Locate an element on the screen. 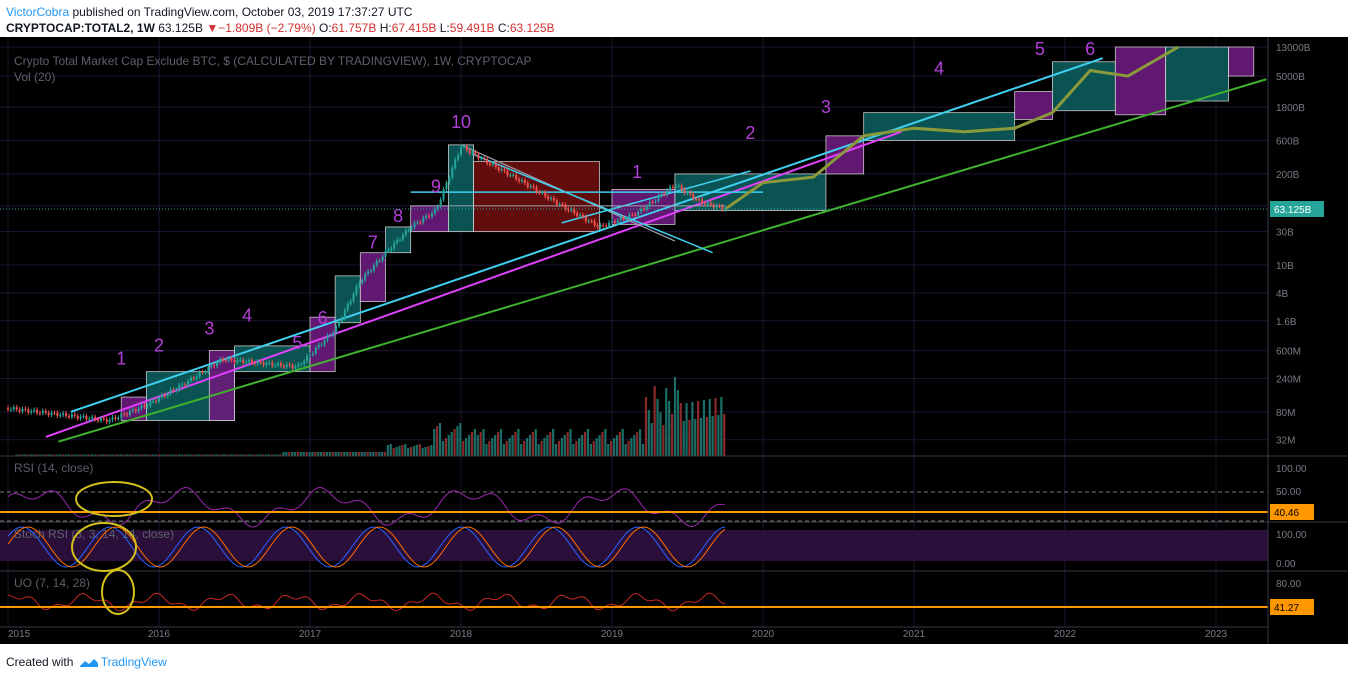 The height and width of the screenshot is (680, 1348). rsi-value-tag is located at coordinates (1292, 512).